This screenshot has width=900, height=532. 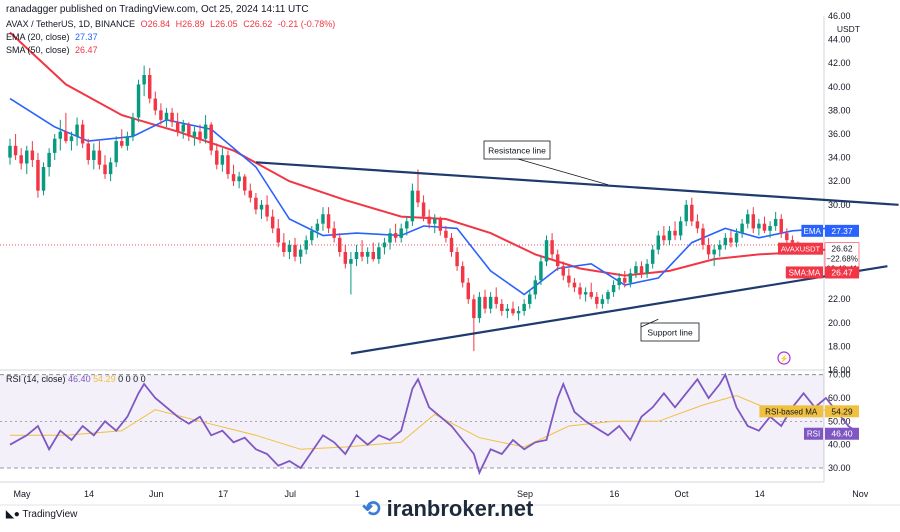 I want to click on sma-price-tag-label-bg, so click(x=804, y=272).